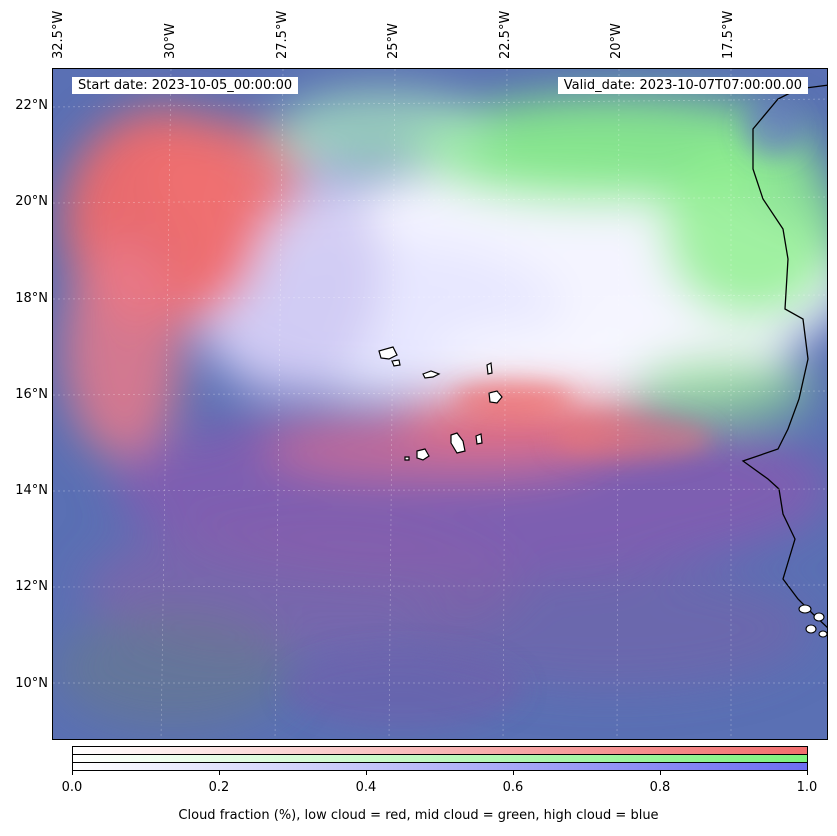 The width and height of the screenshot is (837, 836). I want to click on island-fogo, so click(423, 454).